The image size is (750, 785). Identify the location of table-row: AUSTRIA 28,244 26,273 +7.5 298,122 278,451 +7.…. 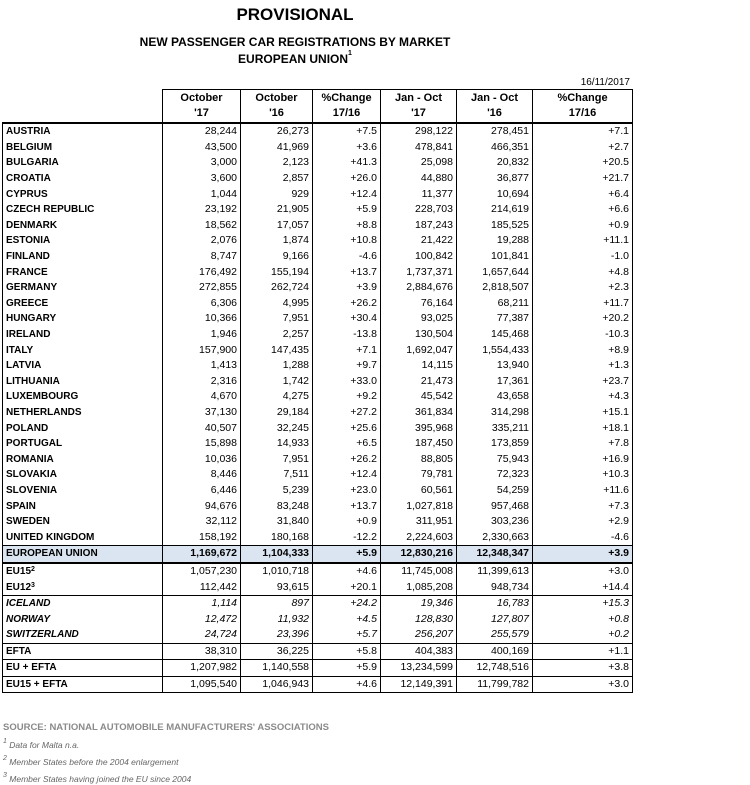
(317, 131).